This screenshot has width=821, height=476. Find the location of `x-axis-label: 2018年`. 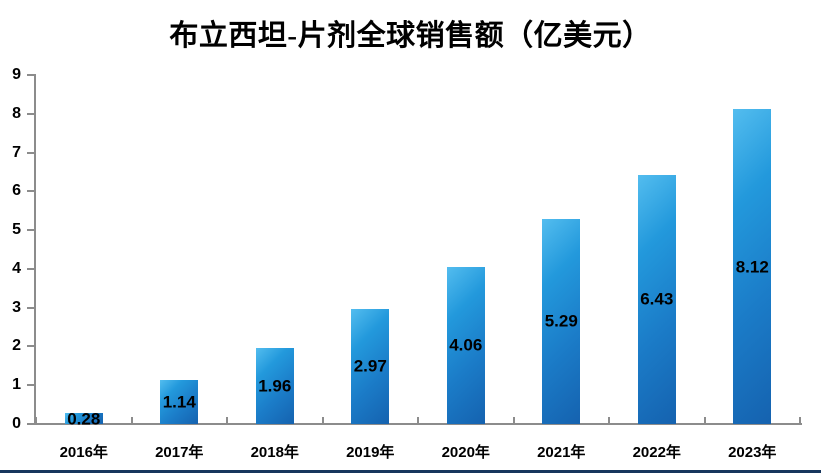

x-axis-label: 2018年 is located at coordinates (274, 452).